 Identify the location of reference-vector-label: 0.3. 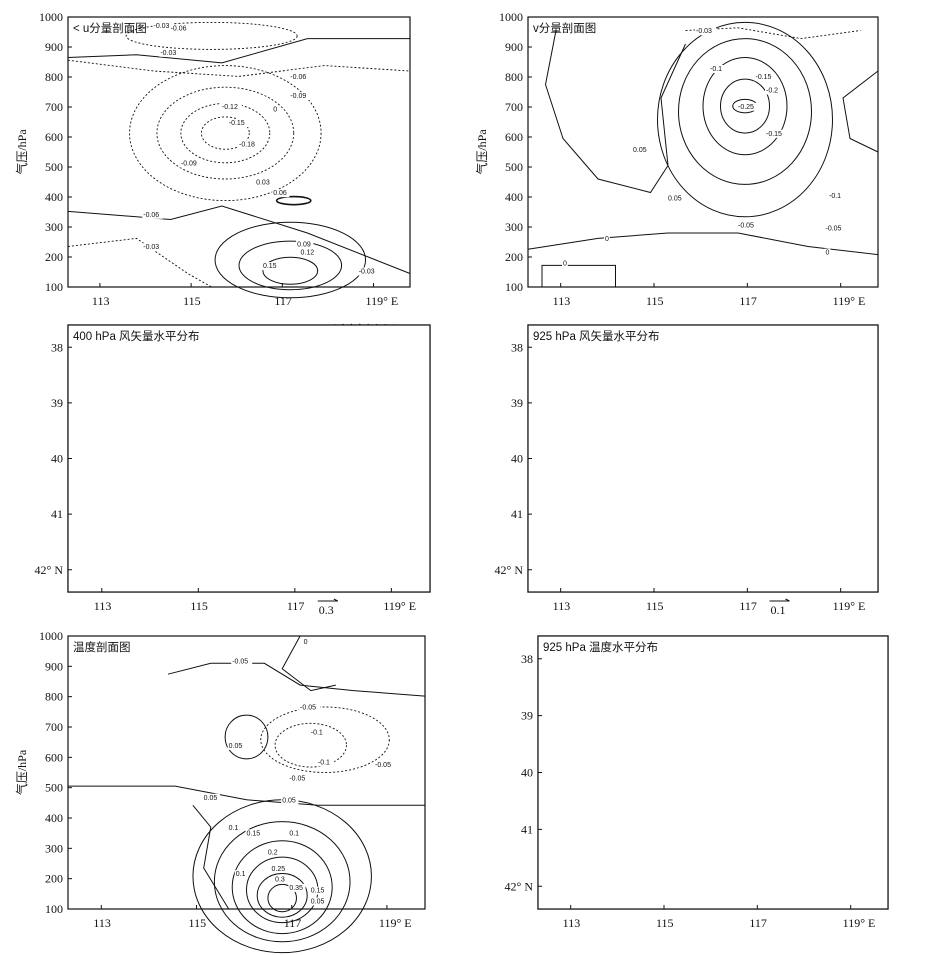
(326, 610).